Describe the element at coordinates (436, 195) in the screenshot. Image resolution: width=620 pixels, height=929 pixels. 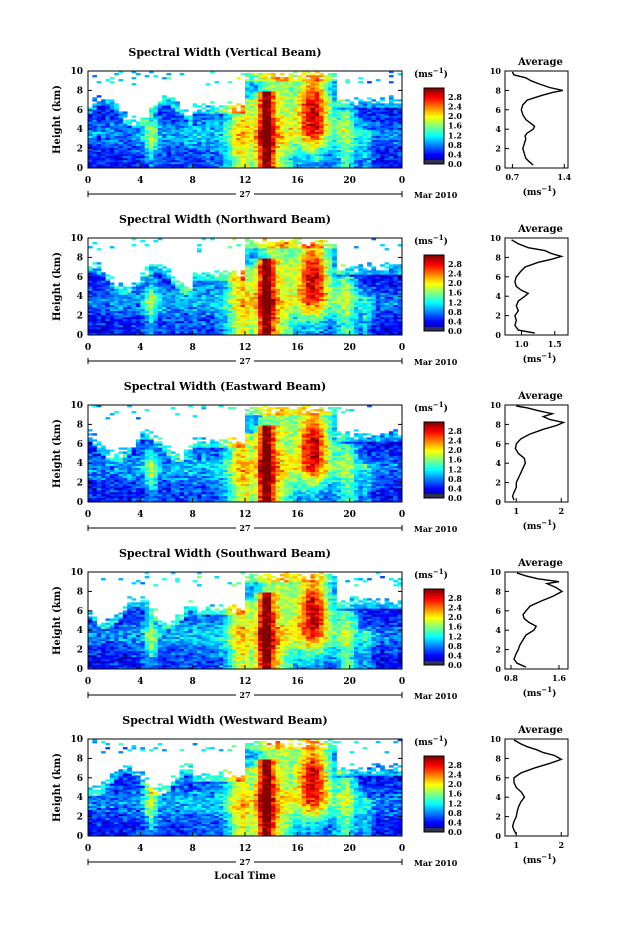
I see `month-label: Mar 2010` at that location.